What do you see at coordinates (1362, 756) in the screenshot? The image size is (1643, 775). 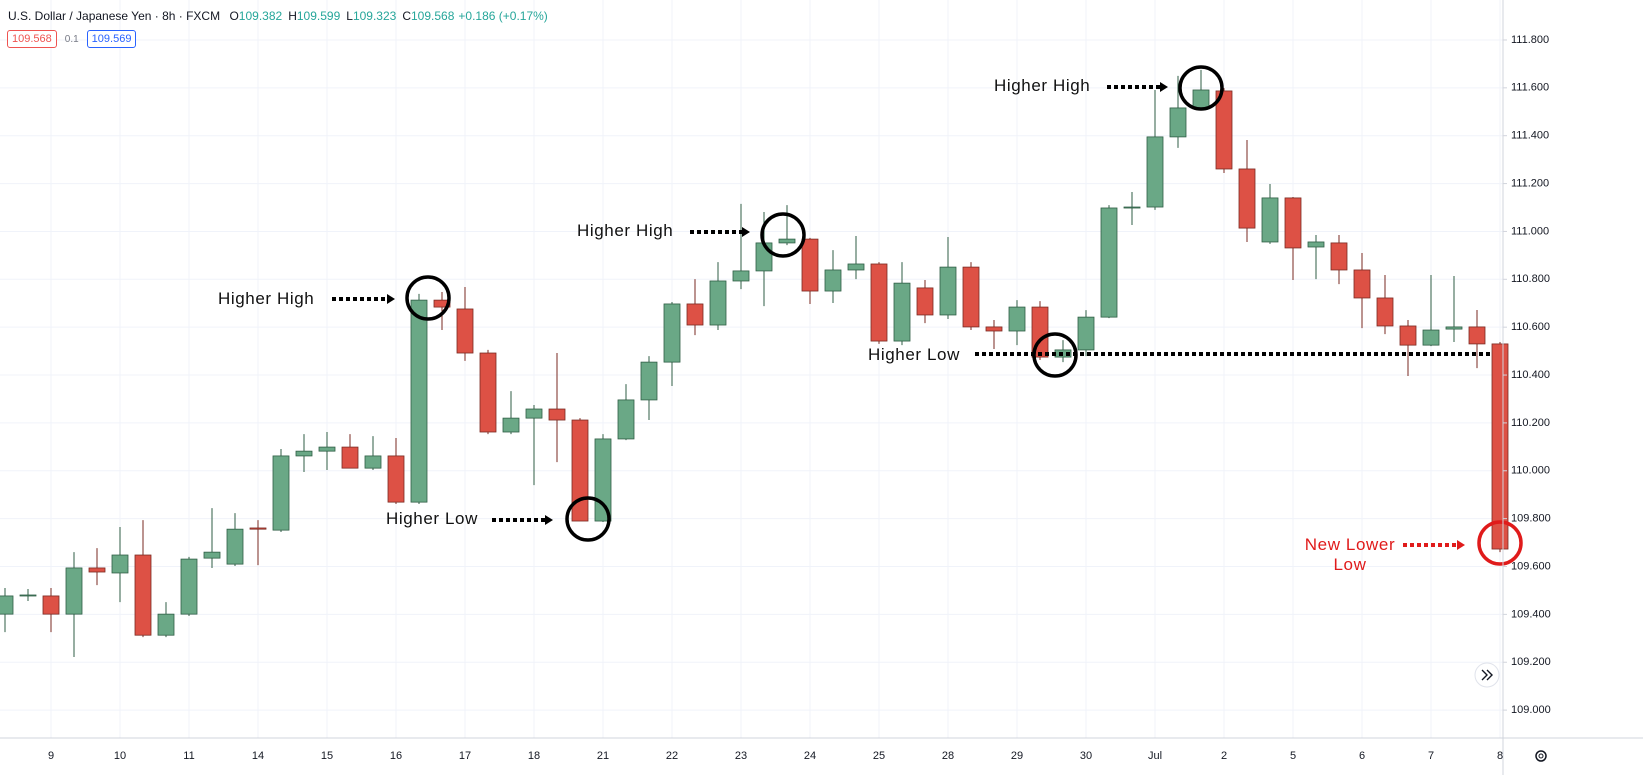 I see `x-tick-label: 6` at bounding box center [1362, 756].